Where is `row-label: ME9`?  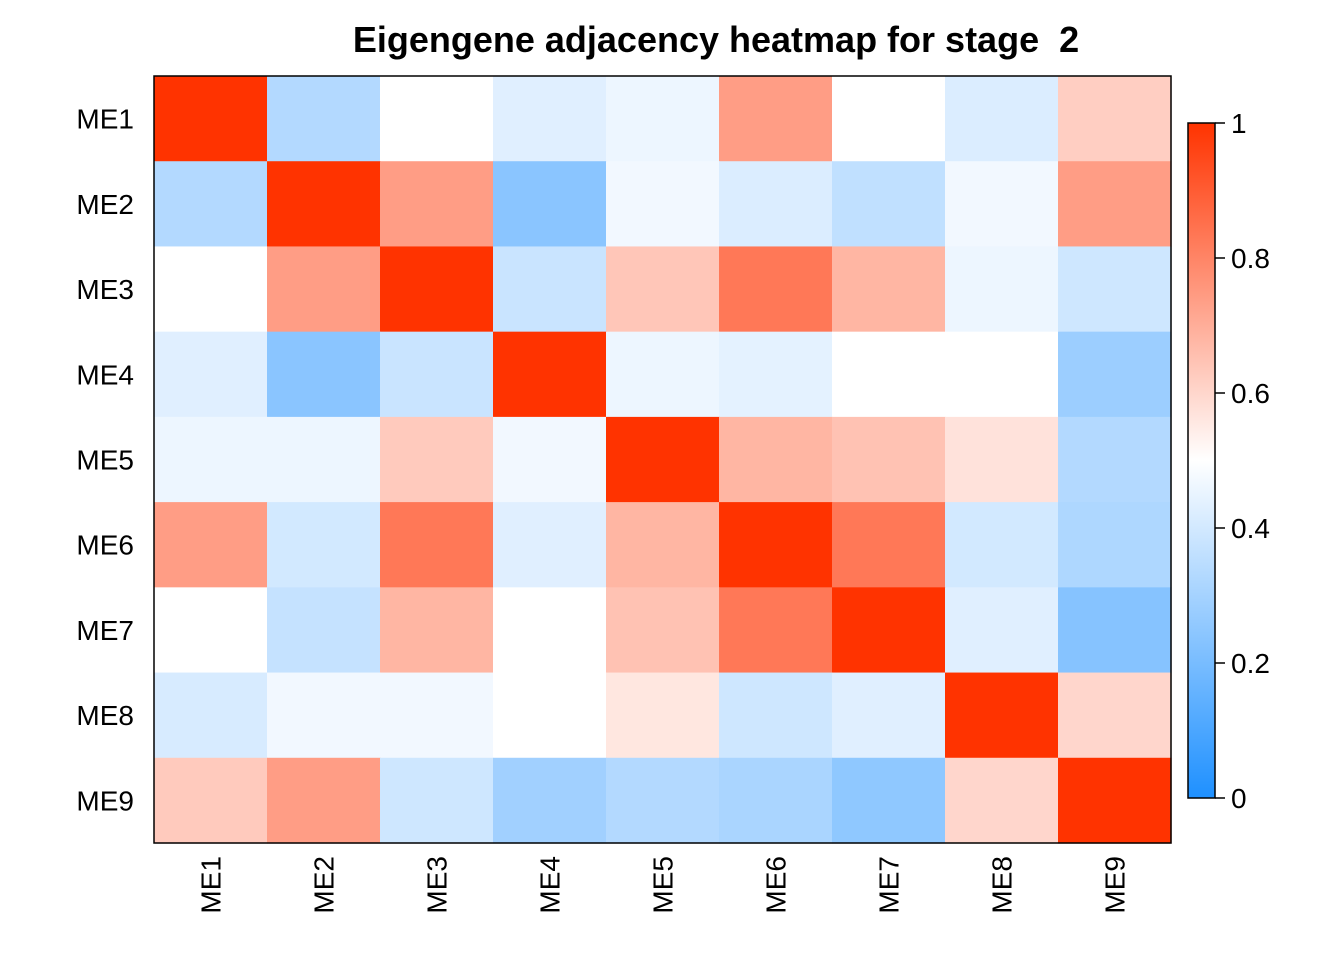 row-label: ME9 is located at coordinates (105, 800).